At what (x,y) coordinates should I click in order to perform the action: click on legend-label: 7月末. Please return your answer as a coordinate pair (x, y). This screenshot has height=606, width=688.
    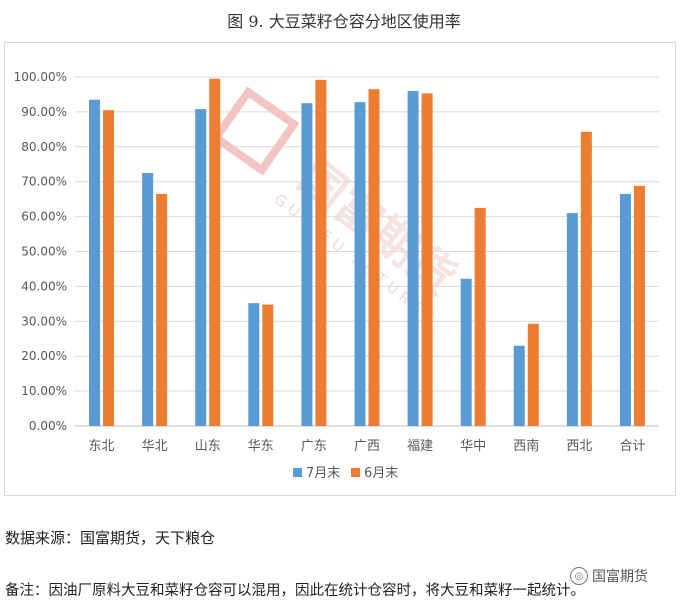
    Looking at the image, I should click on (323, 473).